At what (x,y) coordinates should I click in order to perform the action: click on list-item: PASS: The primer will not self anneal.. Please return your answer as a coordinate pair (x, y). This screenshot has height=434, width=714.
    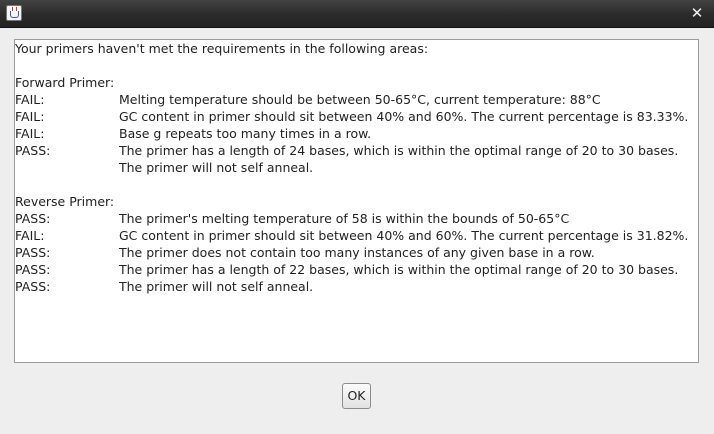
    Looking at the image, I should click on (357, 286).